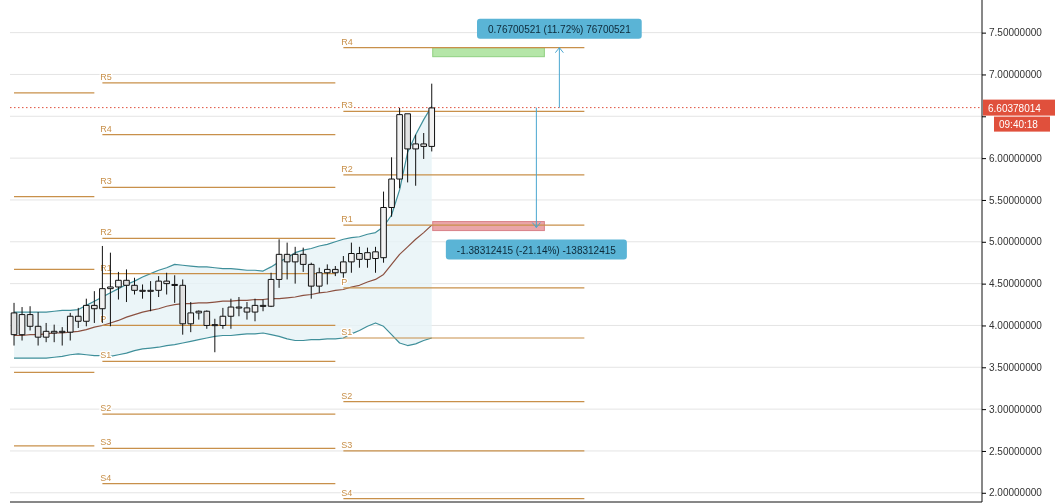 This screenshot has height=504, width=1058. Describe the element at coordinates (1016, 493) in the screenshot. I see `y-tick-label: 2.00000000` at that location.